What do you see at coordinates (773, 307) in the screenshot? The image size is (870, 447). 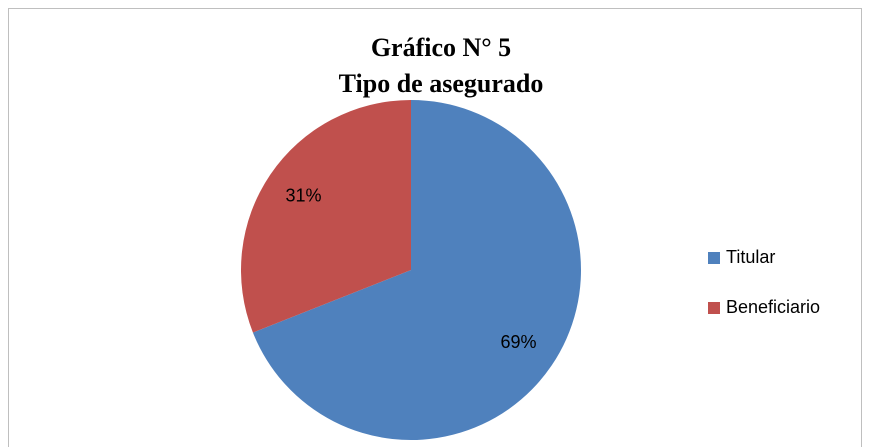 I see `legend-label: Beneficiario` at bounding box center [773, 307].